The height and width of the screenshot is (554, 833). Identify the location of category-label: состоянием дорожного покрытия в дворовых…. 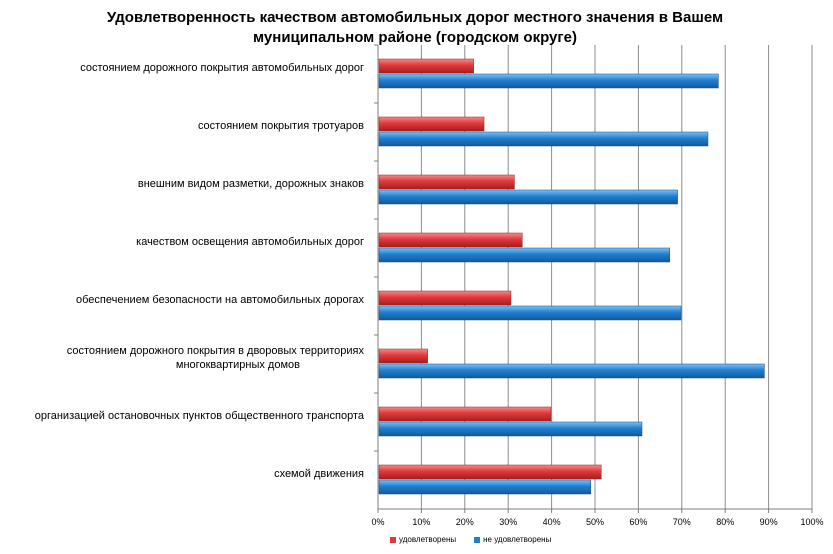
(216, 358).